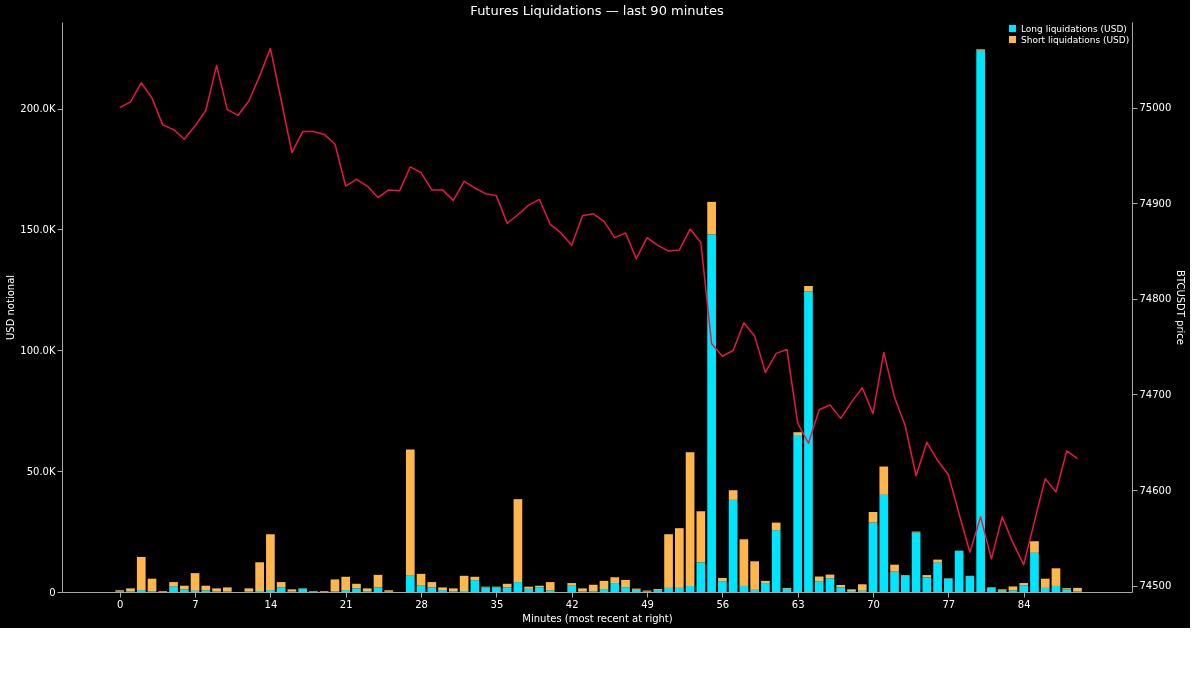  What do you see at coordinates (1155, 490) in the screenshot?
I see `y2-tick-label: 74600` at bounding box center [1155, 490].